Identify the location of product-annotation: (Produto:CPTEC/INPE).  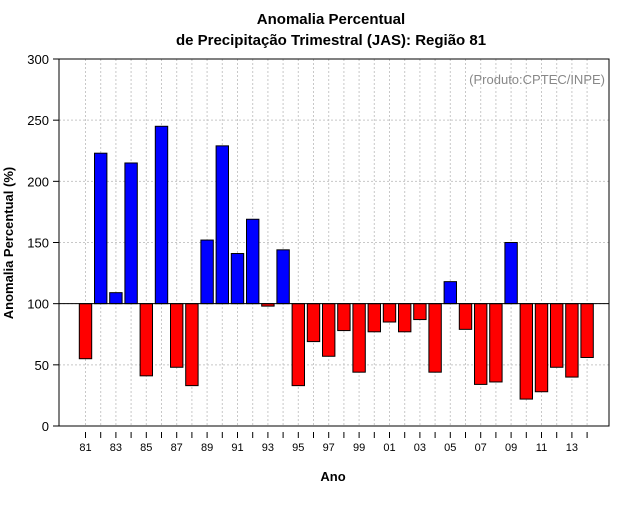
(537, 79).